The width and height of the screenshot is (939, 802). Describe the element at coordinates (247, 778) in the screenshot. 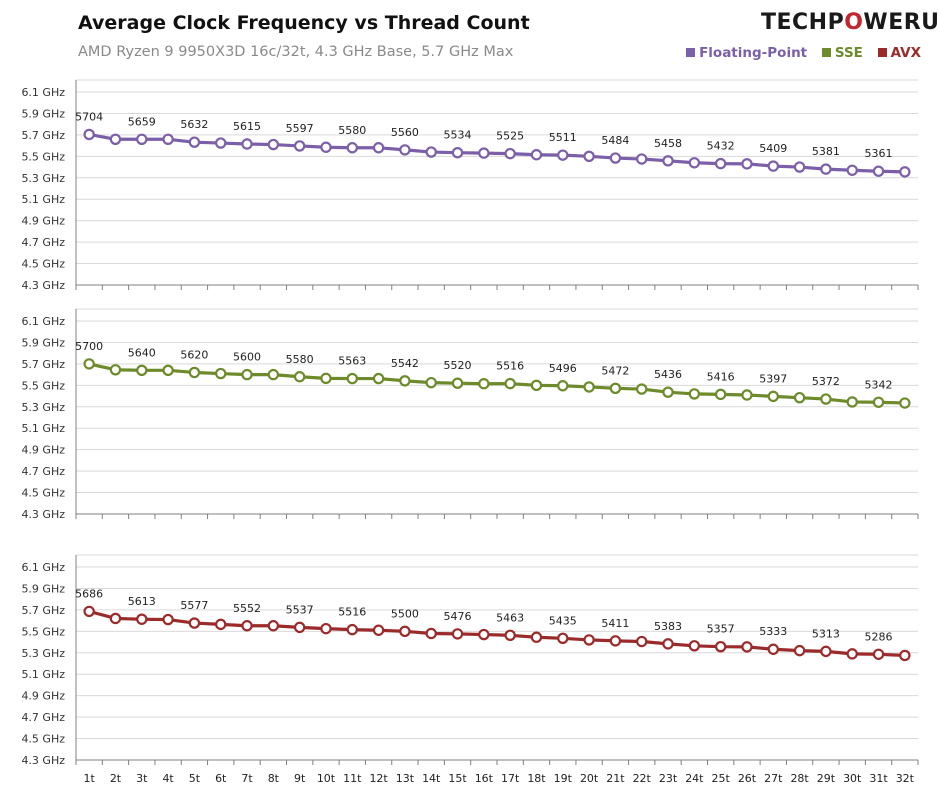

I see `x-tick-label: 7t` at that location.